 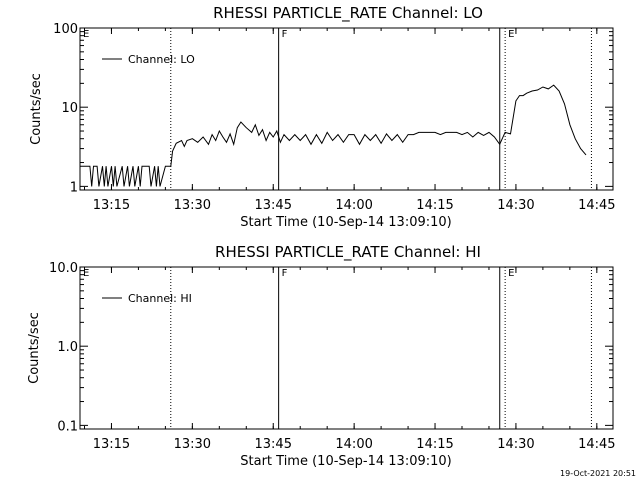 I want to click on lo-y-tick-label: 1, so click(x=74, y=187).